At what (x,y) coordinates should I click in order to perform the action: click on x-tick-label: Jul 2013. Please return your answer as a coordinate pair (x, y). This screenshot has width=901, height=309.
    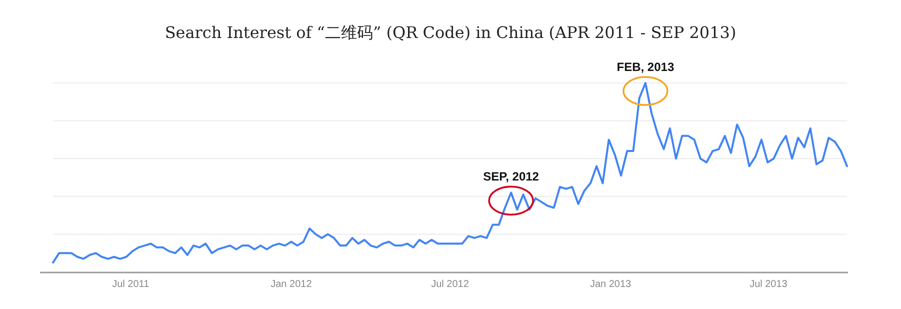
    Looking at the image, I should click on (769, 284).